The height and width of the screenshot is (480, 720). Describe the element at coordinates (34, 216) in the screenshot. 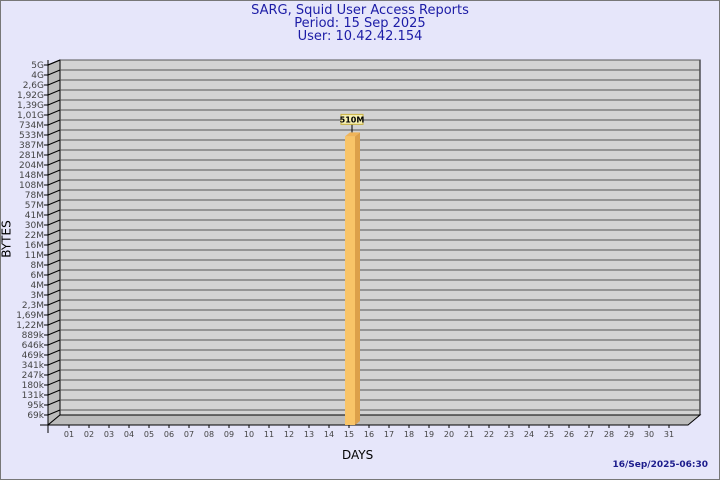

I see `y-tick-label: 41M` at that location.